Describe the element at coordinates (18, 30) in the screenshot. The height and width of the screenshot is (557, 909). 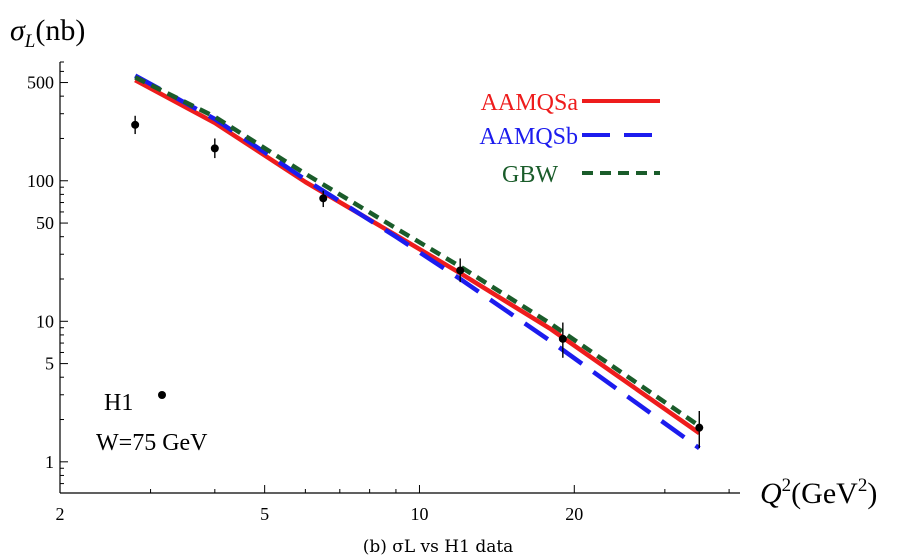
I see `y-axis-symbol: σ` at that location.